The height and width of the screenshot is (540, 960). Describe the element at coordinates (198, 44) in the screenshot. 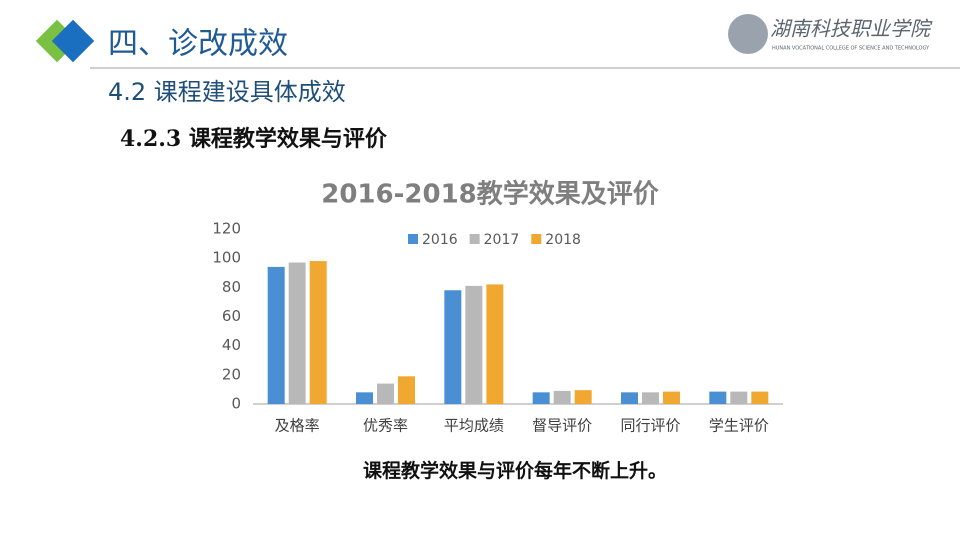

I see `header-title: 四、诊改成效` at that location.